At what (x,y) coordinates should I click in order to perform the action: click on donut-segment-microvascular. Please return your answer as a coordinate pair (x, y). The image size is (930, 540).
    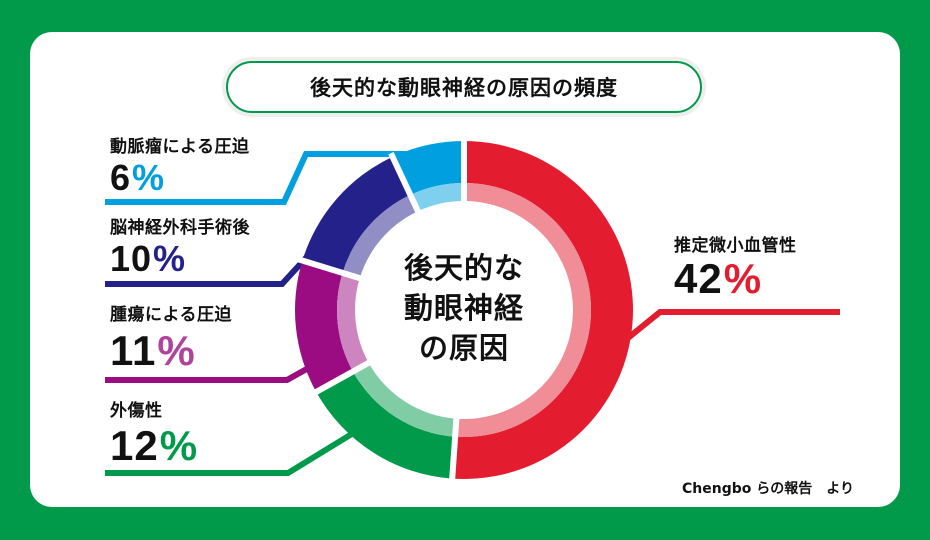
    Looking at the image, I should click on (542, 310).